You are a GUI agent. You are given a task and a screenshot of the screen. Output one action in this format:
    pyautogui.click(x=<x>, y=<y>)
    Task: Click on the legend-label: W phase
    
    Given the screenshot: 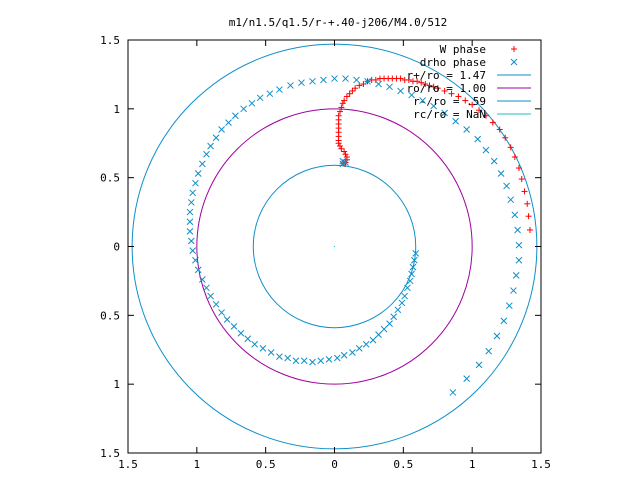 What is the action you would take?
    pyautogui.click(x=463, y=49)
    